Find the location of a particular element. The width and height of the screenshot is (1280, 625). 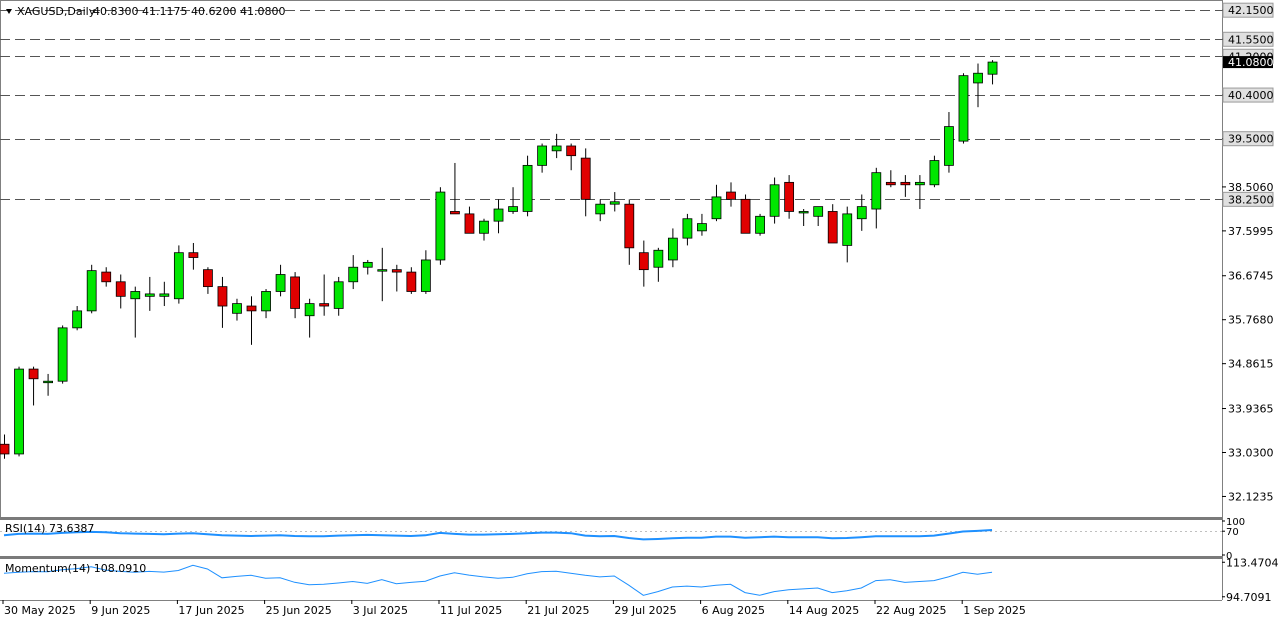

symbol-label: XAGUSD,Daily is located at coordinates (56, 11).